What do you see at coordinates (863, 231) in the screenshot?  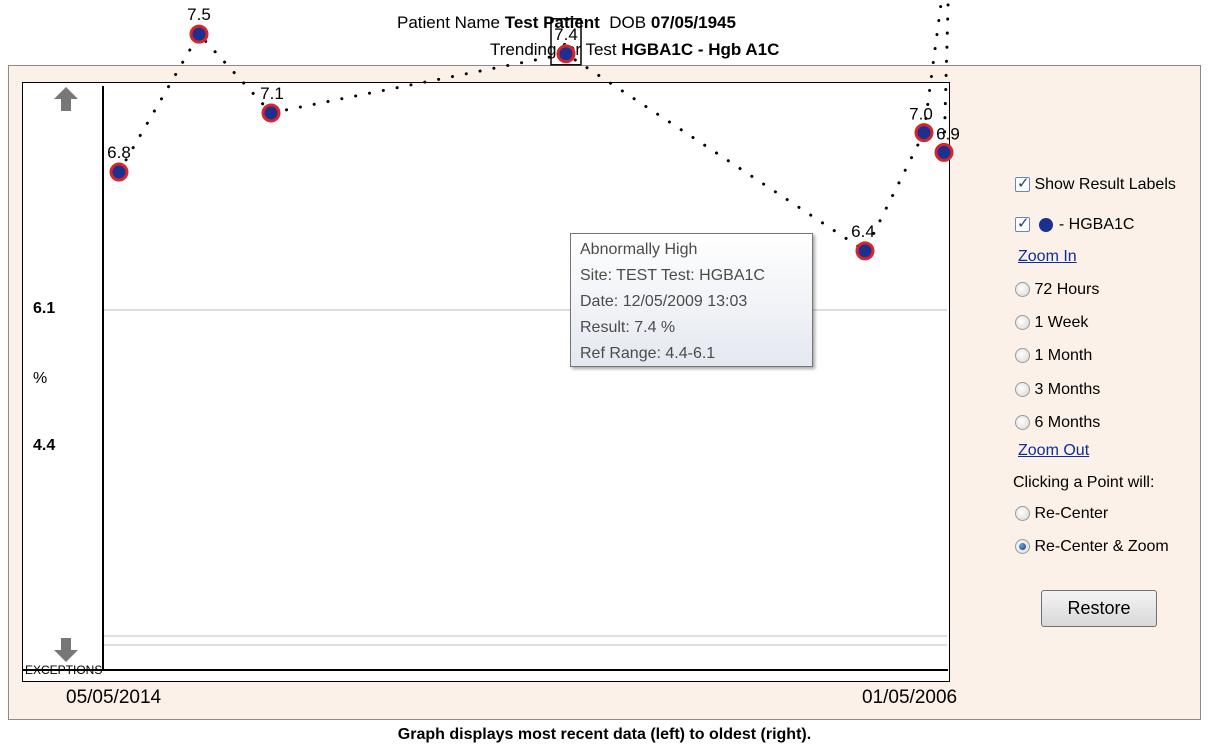 I see `data-label: 6.4` at bounding box center [863, 231].